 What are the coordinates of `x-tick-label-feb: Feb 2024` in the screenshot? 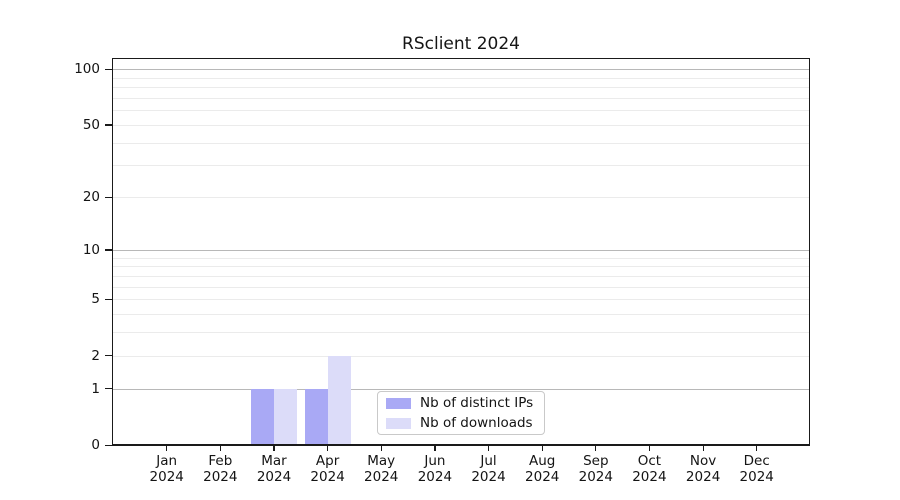 It's located at (220, 469).